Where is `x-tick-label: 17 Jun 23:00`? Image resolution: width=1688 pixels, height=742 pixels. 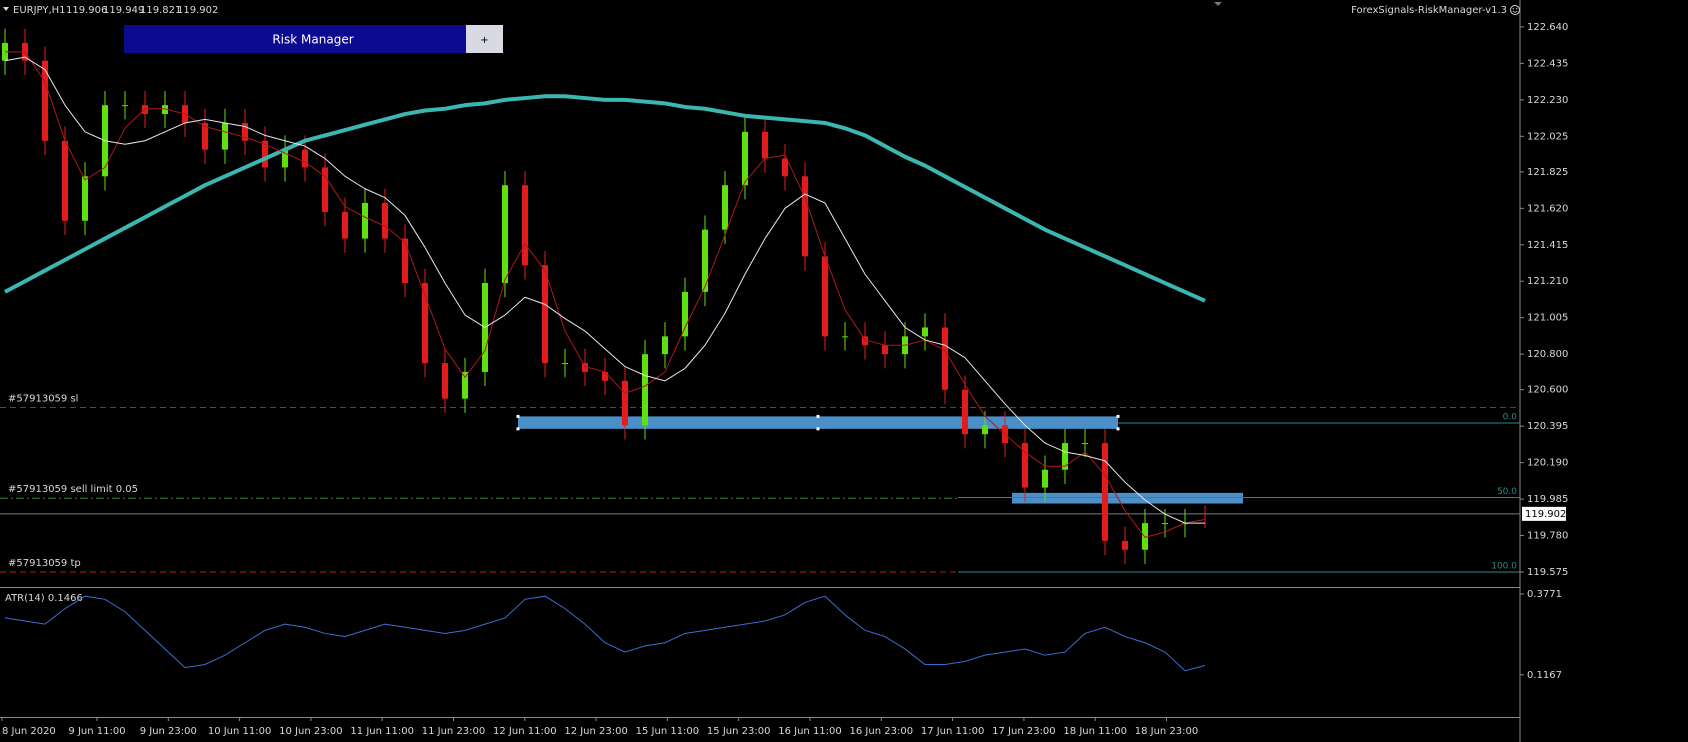 x-tick-label: 17 Jun 23:00 is located at coordinates (1024, 731).